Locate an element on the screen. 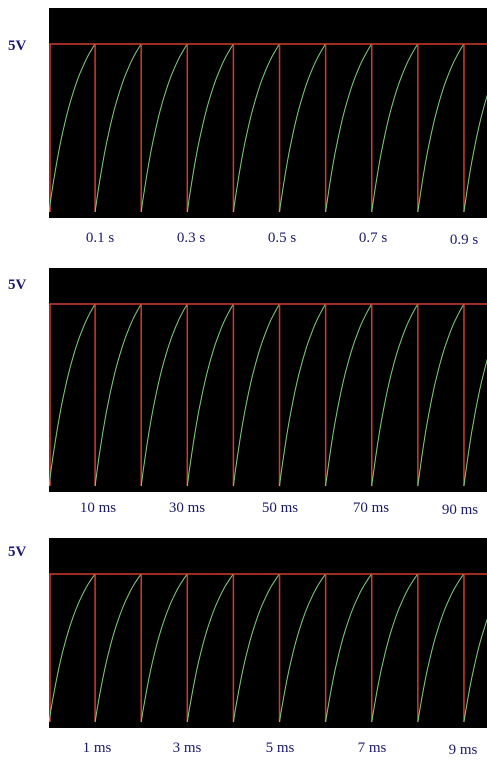 This screenshot has height=761, width=487. x-tick-label: 5 ms is located at coordinates (280, 748).